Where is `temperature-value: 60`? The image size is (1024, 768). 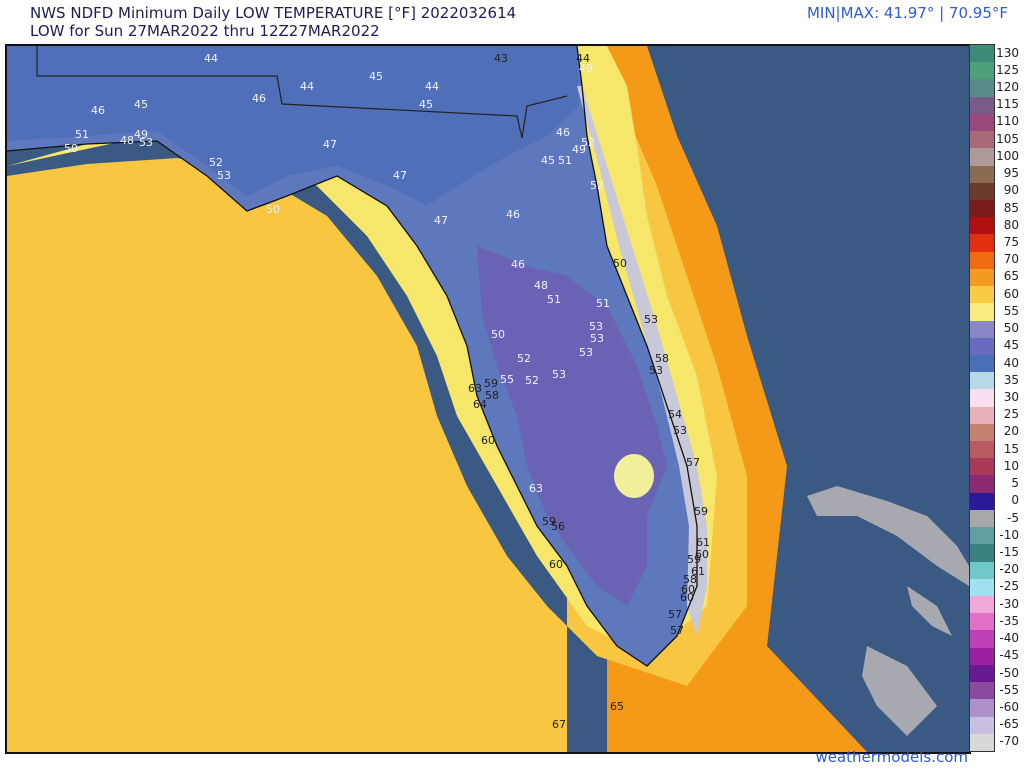
temperature-value: 60 is located at coordinates (688, 589).